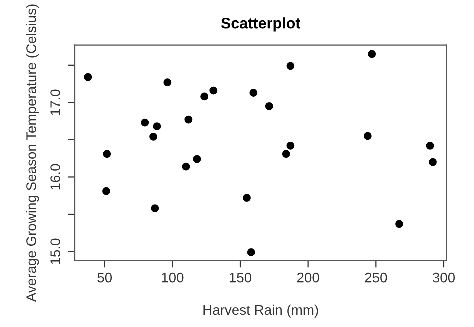 This screenshot has width=474, height=327. I want to click on x-tick-label: 200, so click(308, 277).